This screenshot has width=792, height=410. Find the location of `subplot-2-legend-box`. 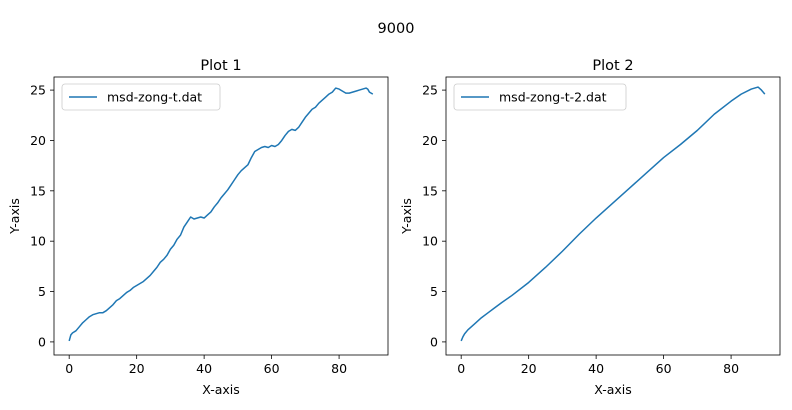

subplot-2-legend-box is located at coordinates (540, 97).